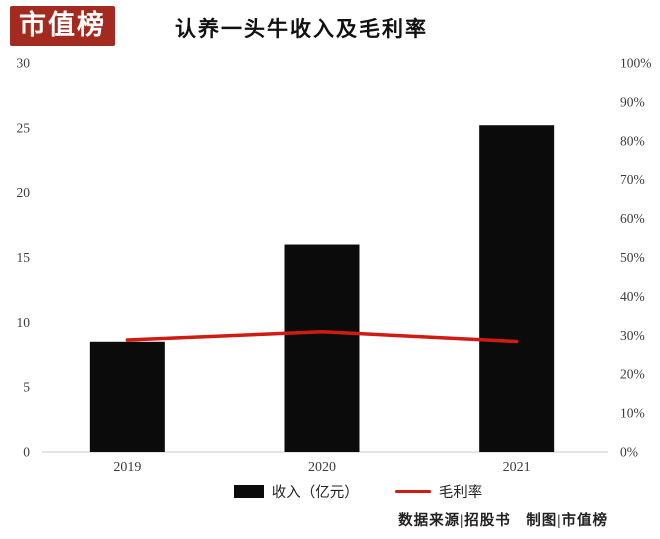 This screenshot has height=539, width=660. I want to click on right-axis-tick: 50%, so click(632, 257).